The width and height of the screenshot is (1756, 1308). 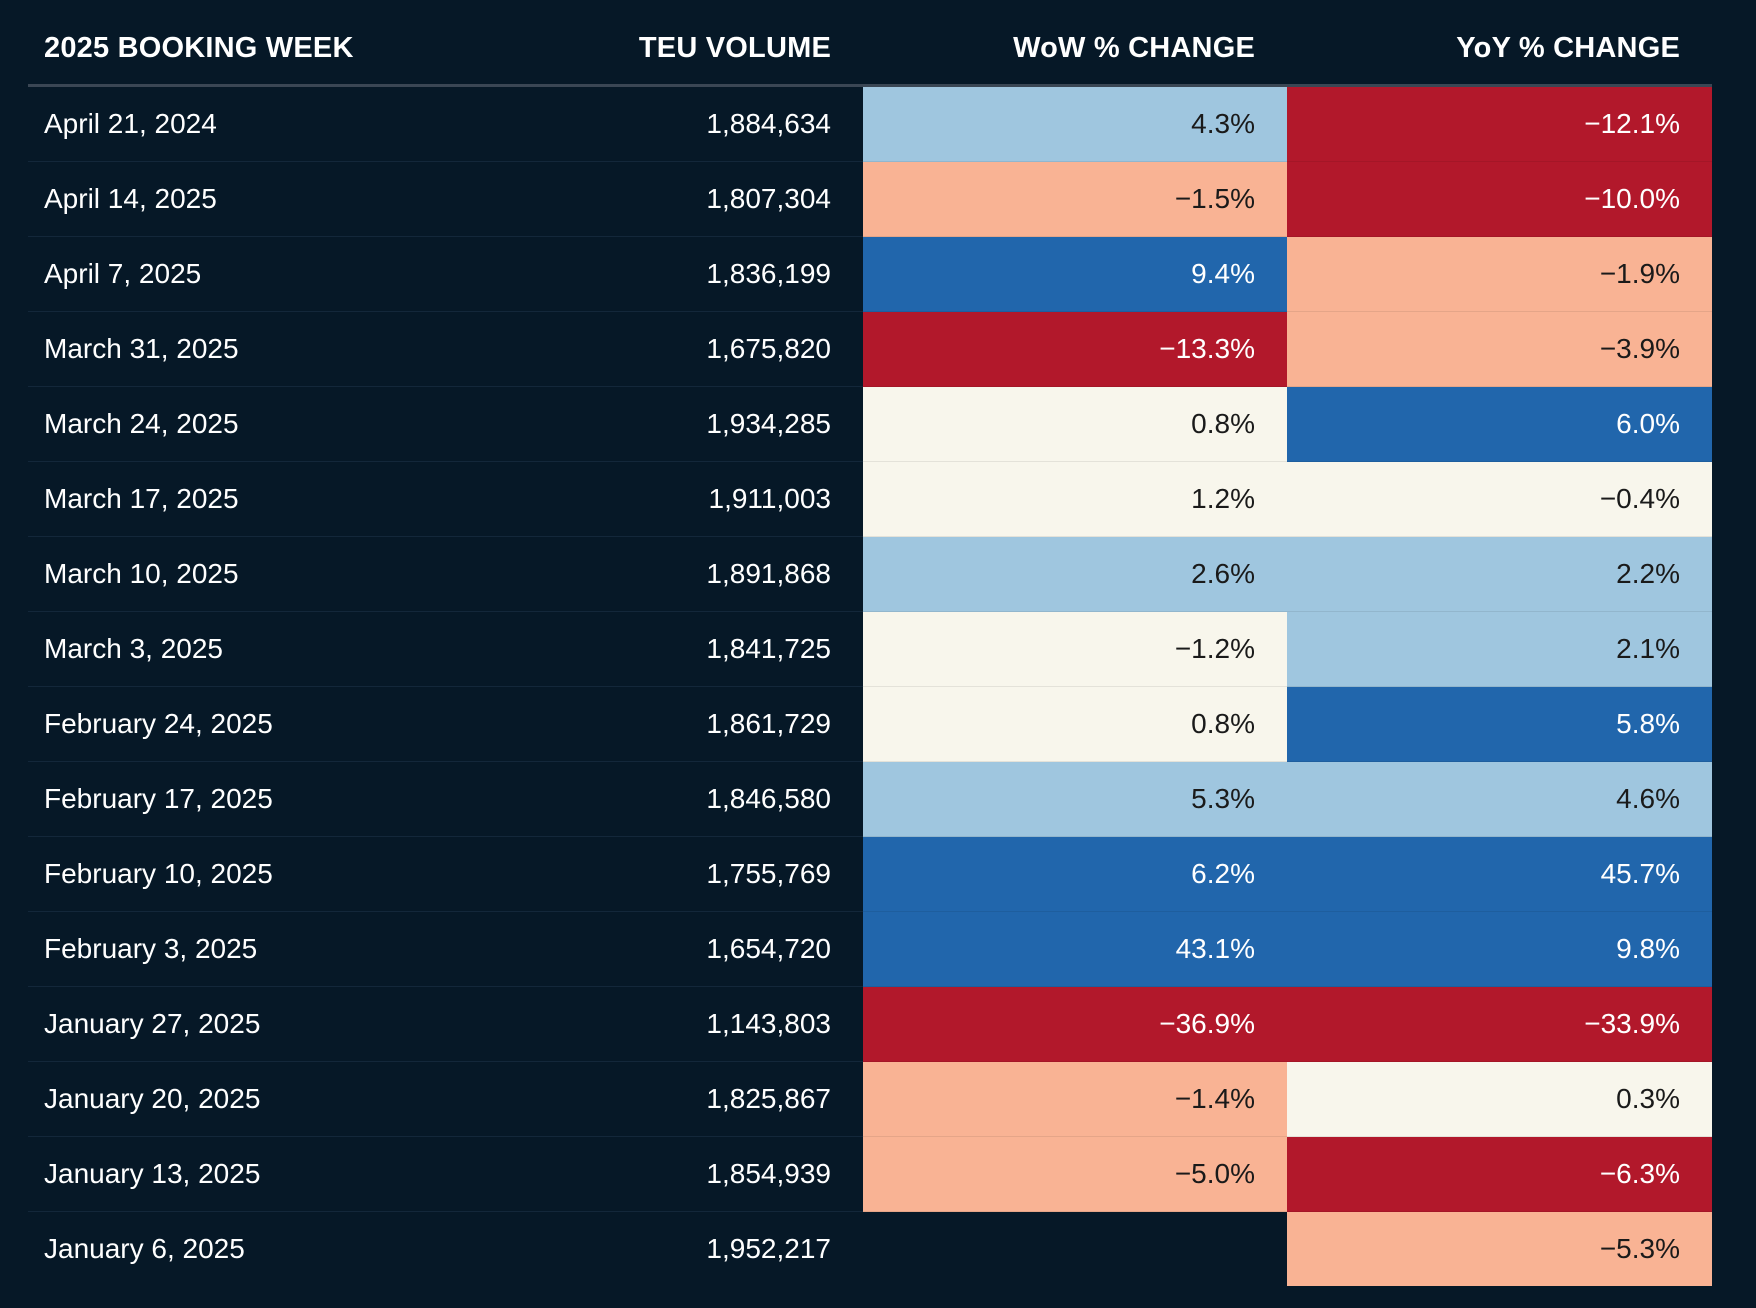 What do you see at coordinates (144, 1248) in the screenshot?
I see `booking-week-cell: January 6, 2025` at bounding box center [144, 1248].